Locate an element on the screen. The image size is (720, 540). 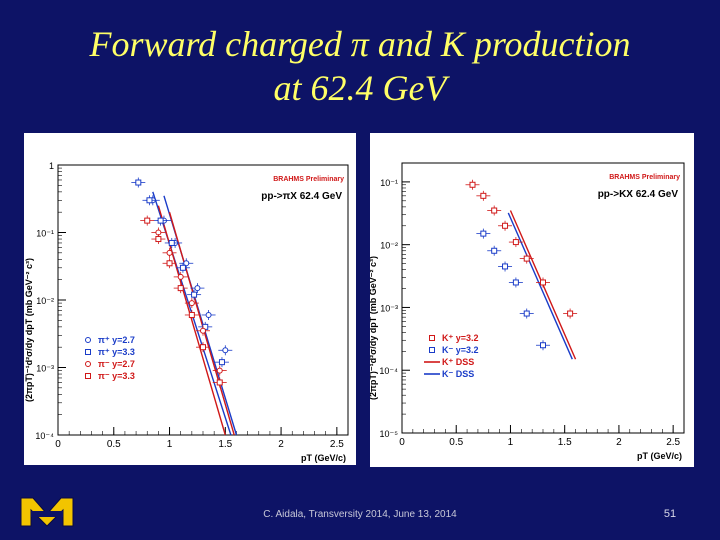
chart0-curve is located at coordinates (201, 323).